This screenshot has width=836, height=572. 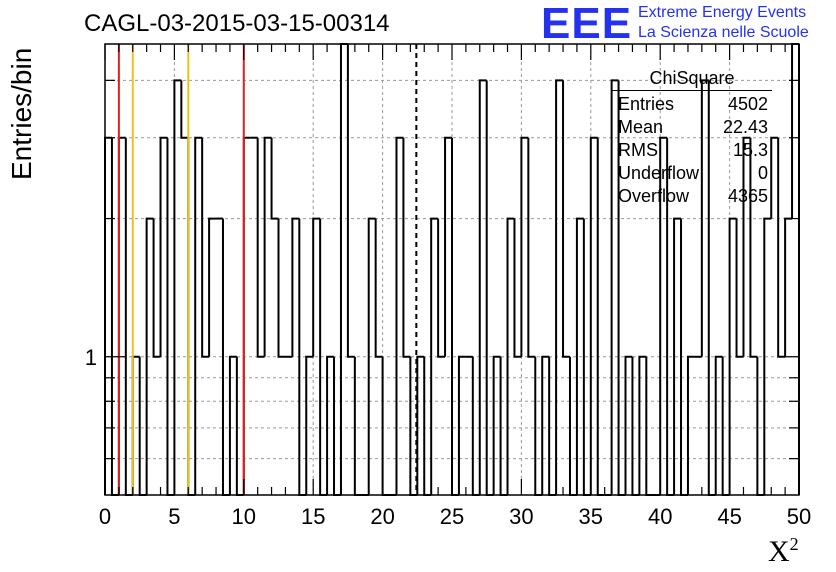 What do you see at coordinates (779, 551) in the screenshot?
I see `x-axis-label-base: X` at bounding box center [779, 551].